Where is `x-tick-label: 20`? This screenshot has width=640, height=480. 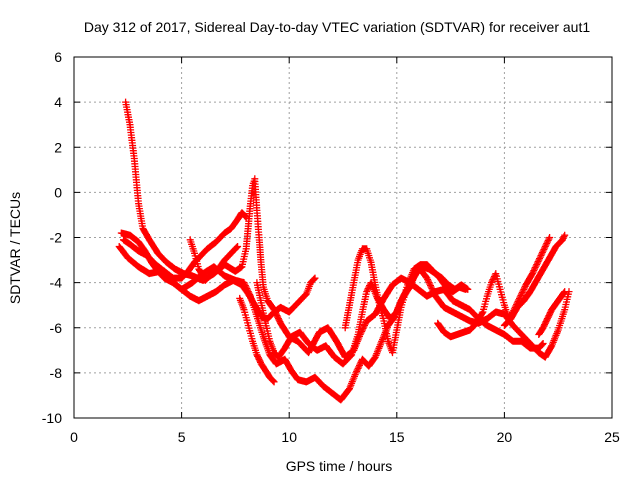 x-tick-label: 20 is located at coordinates (505, 437).